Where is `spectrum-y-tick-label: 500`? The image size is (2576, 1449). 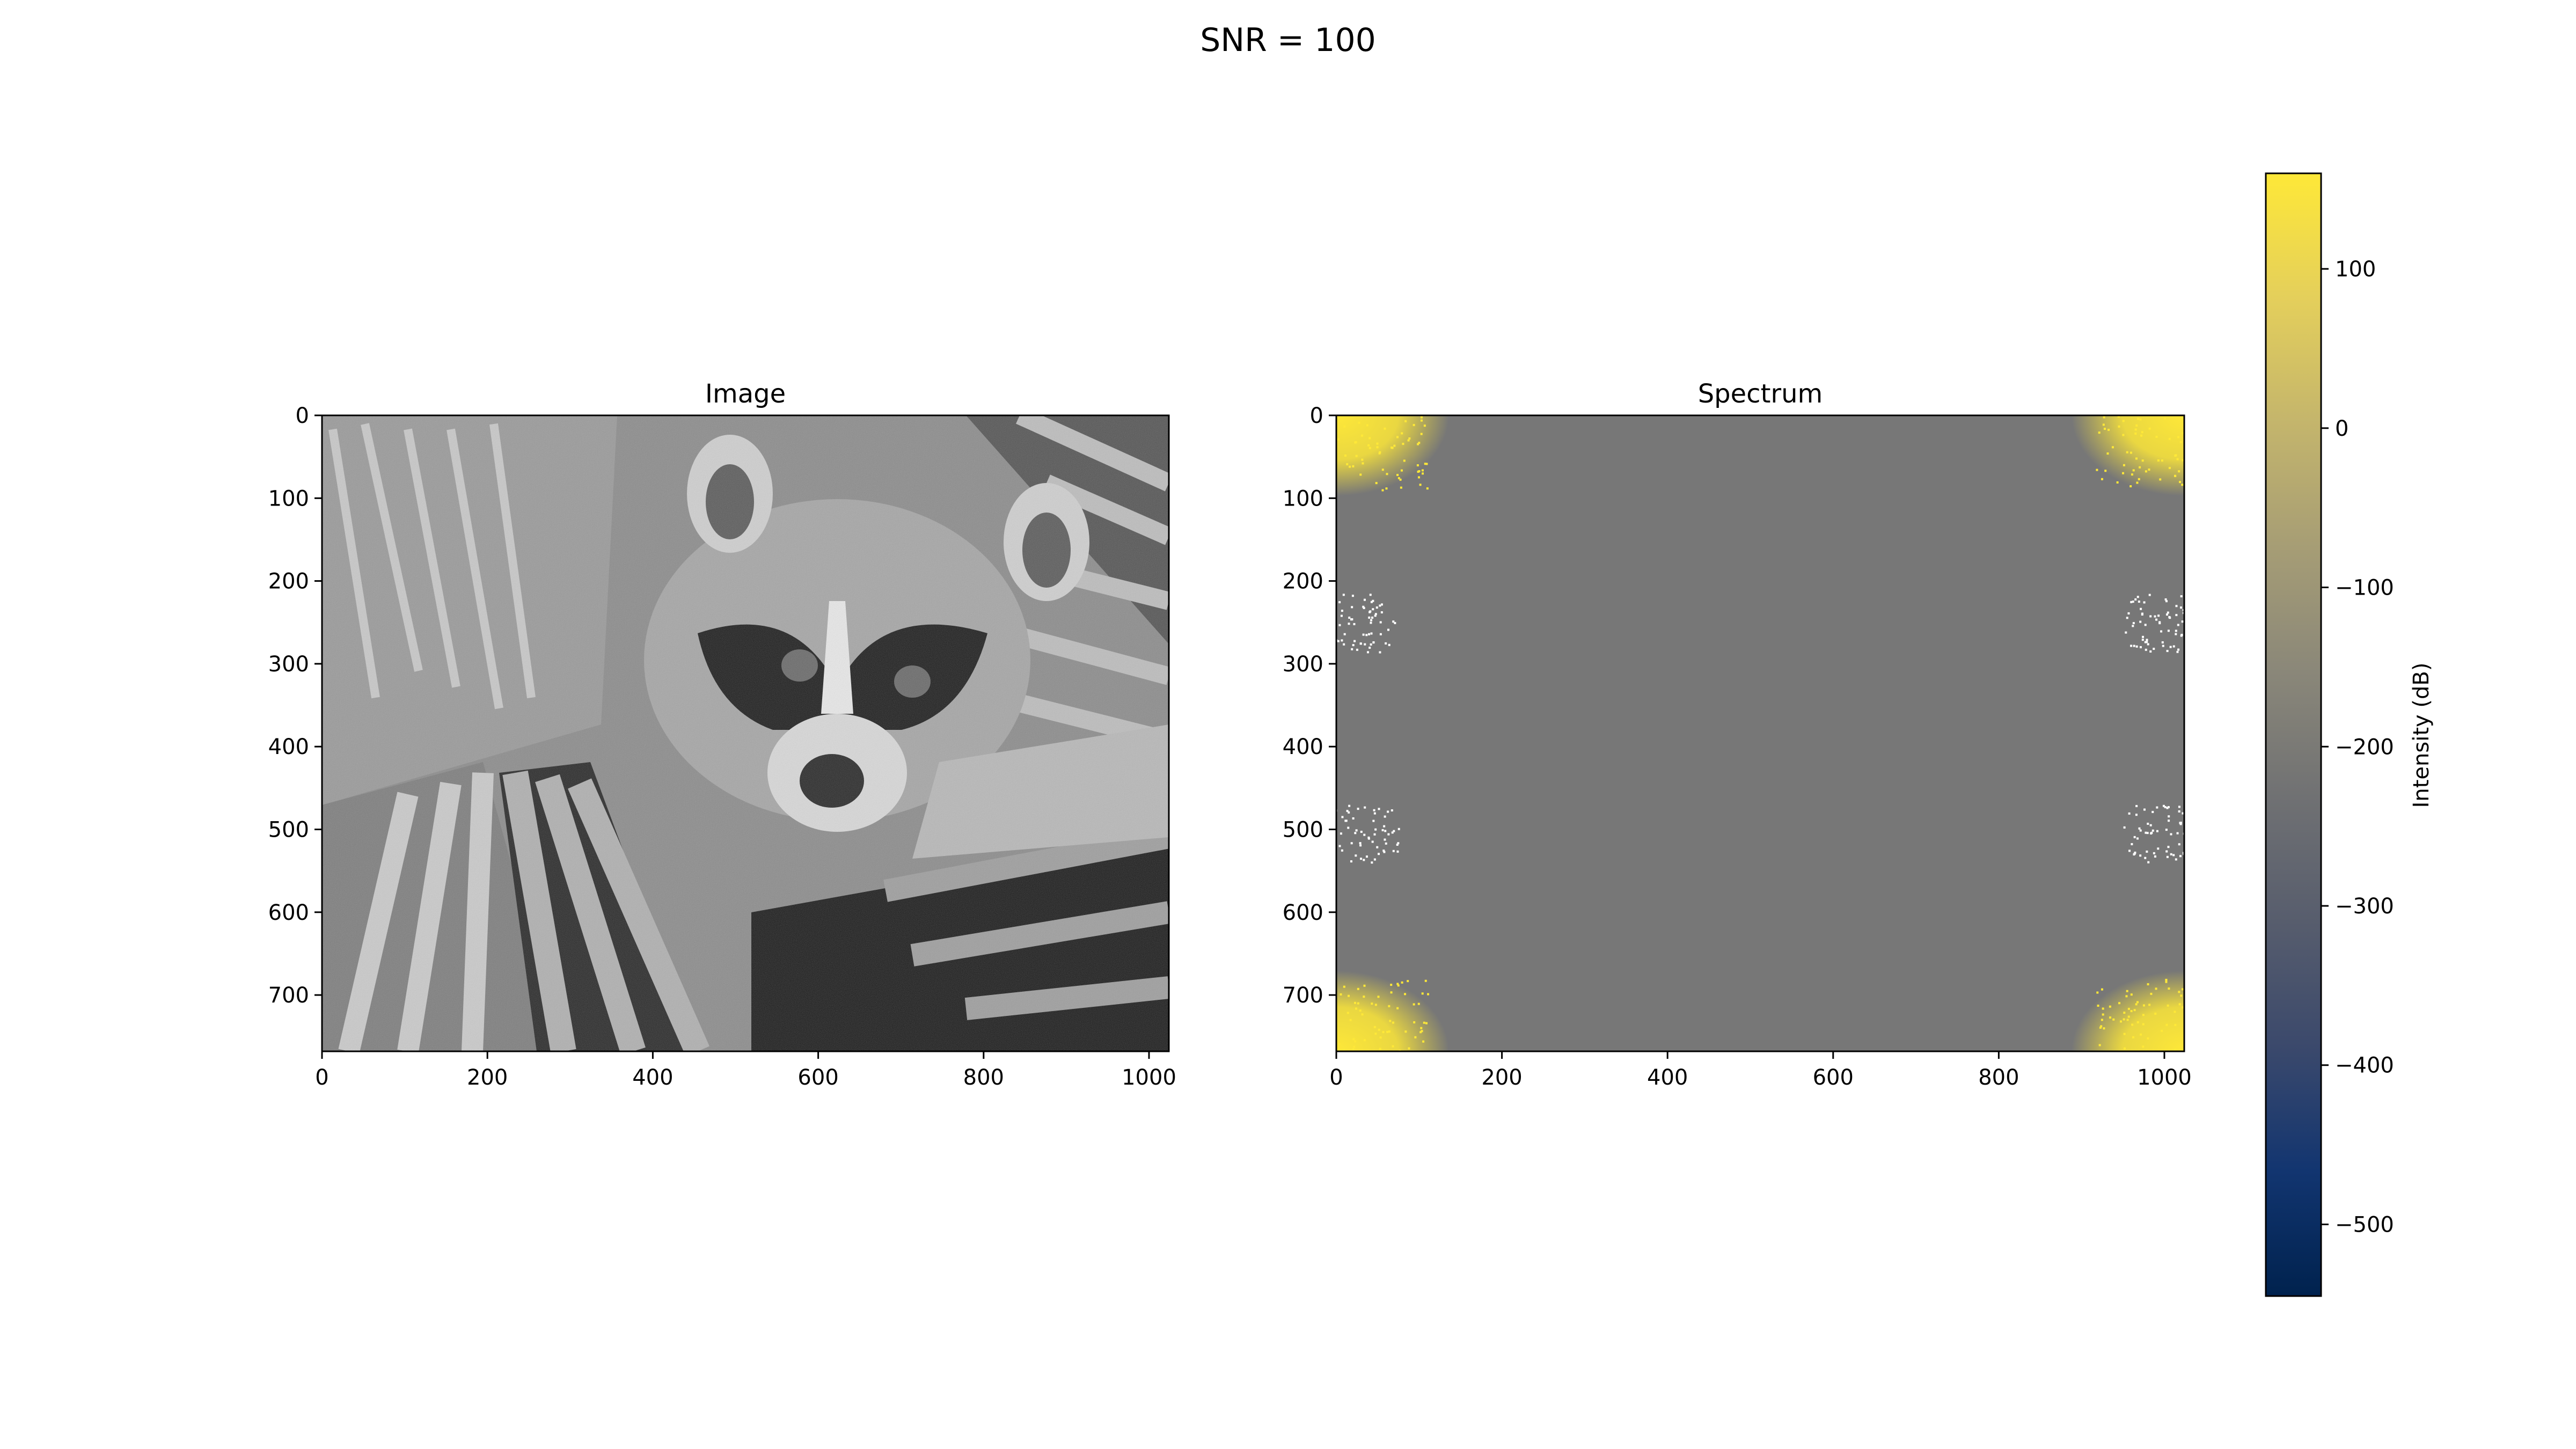 spectrum-y-tick-label: 500 is located at coordinates (1303, 829).